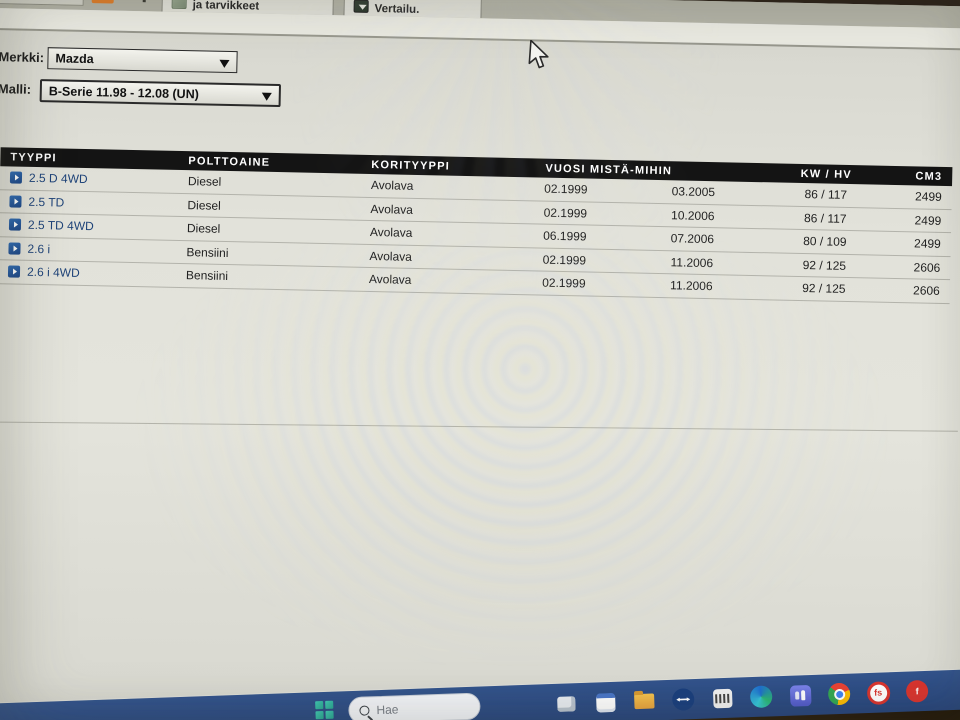  What do you see at coordinates (539, 58) in the screenshot?
I see `mouse-cursor-icon` at bounding box center [539, 58].